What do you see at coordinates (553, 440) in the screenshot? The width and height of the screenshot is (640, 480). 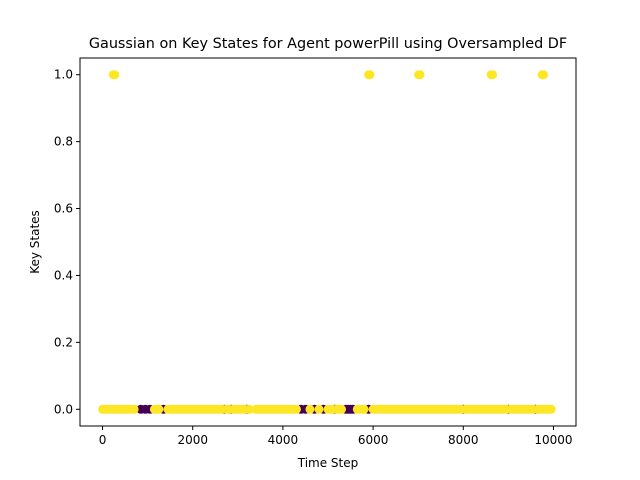 I see `x-tick-label: 10000` at bounding box center [553, 440].